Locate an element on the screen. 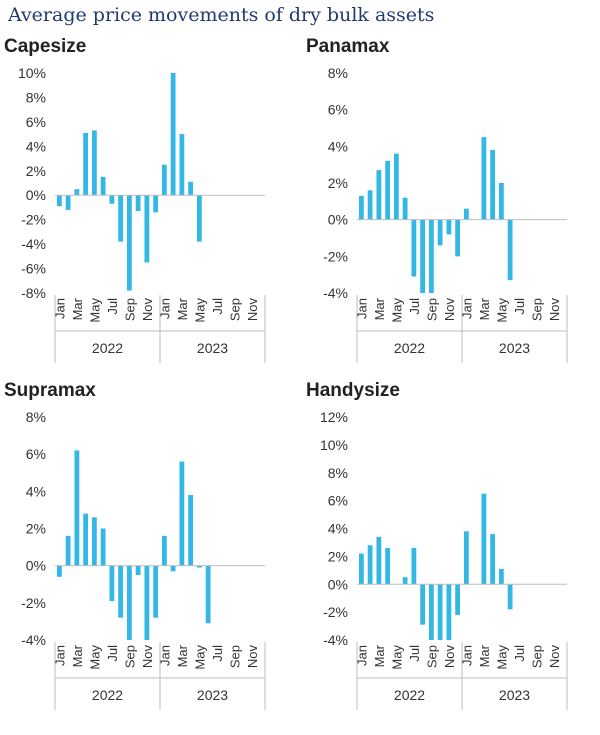  y-tick-label: 10% is located at coordinates (334, 445).